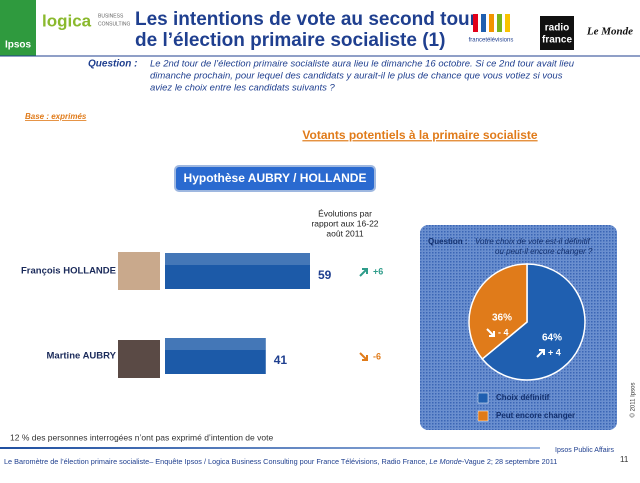  I want to click on logo-text: Le Monde, so click(609, 32).